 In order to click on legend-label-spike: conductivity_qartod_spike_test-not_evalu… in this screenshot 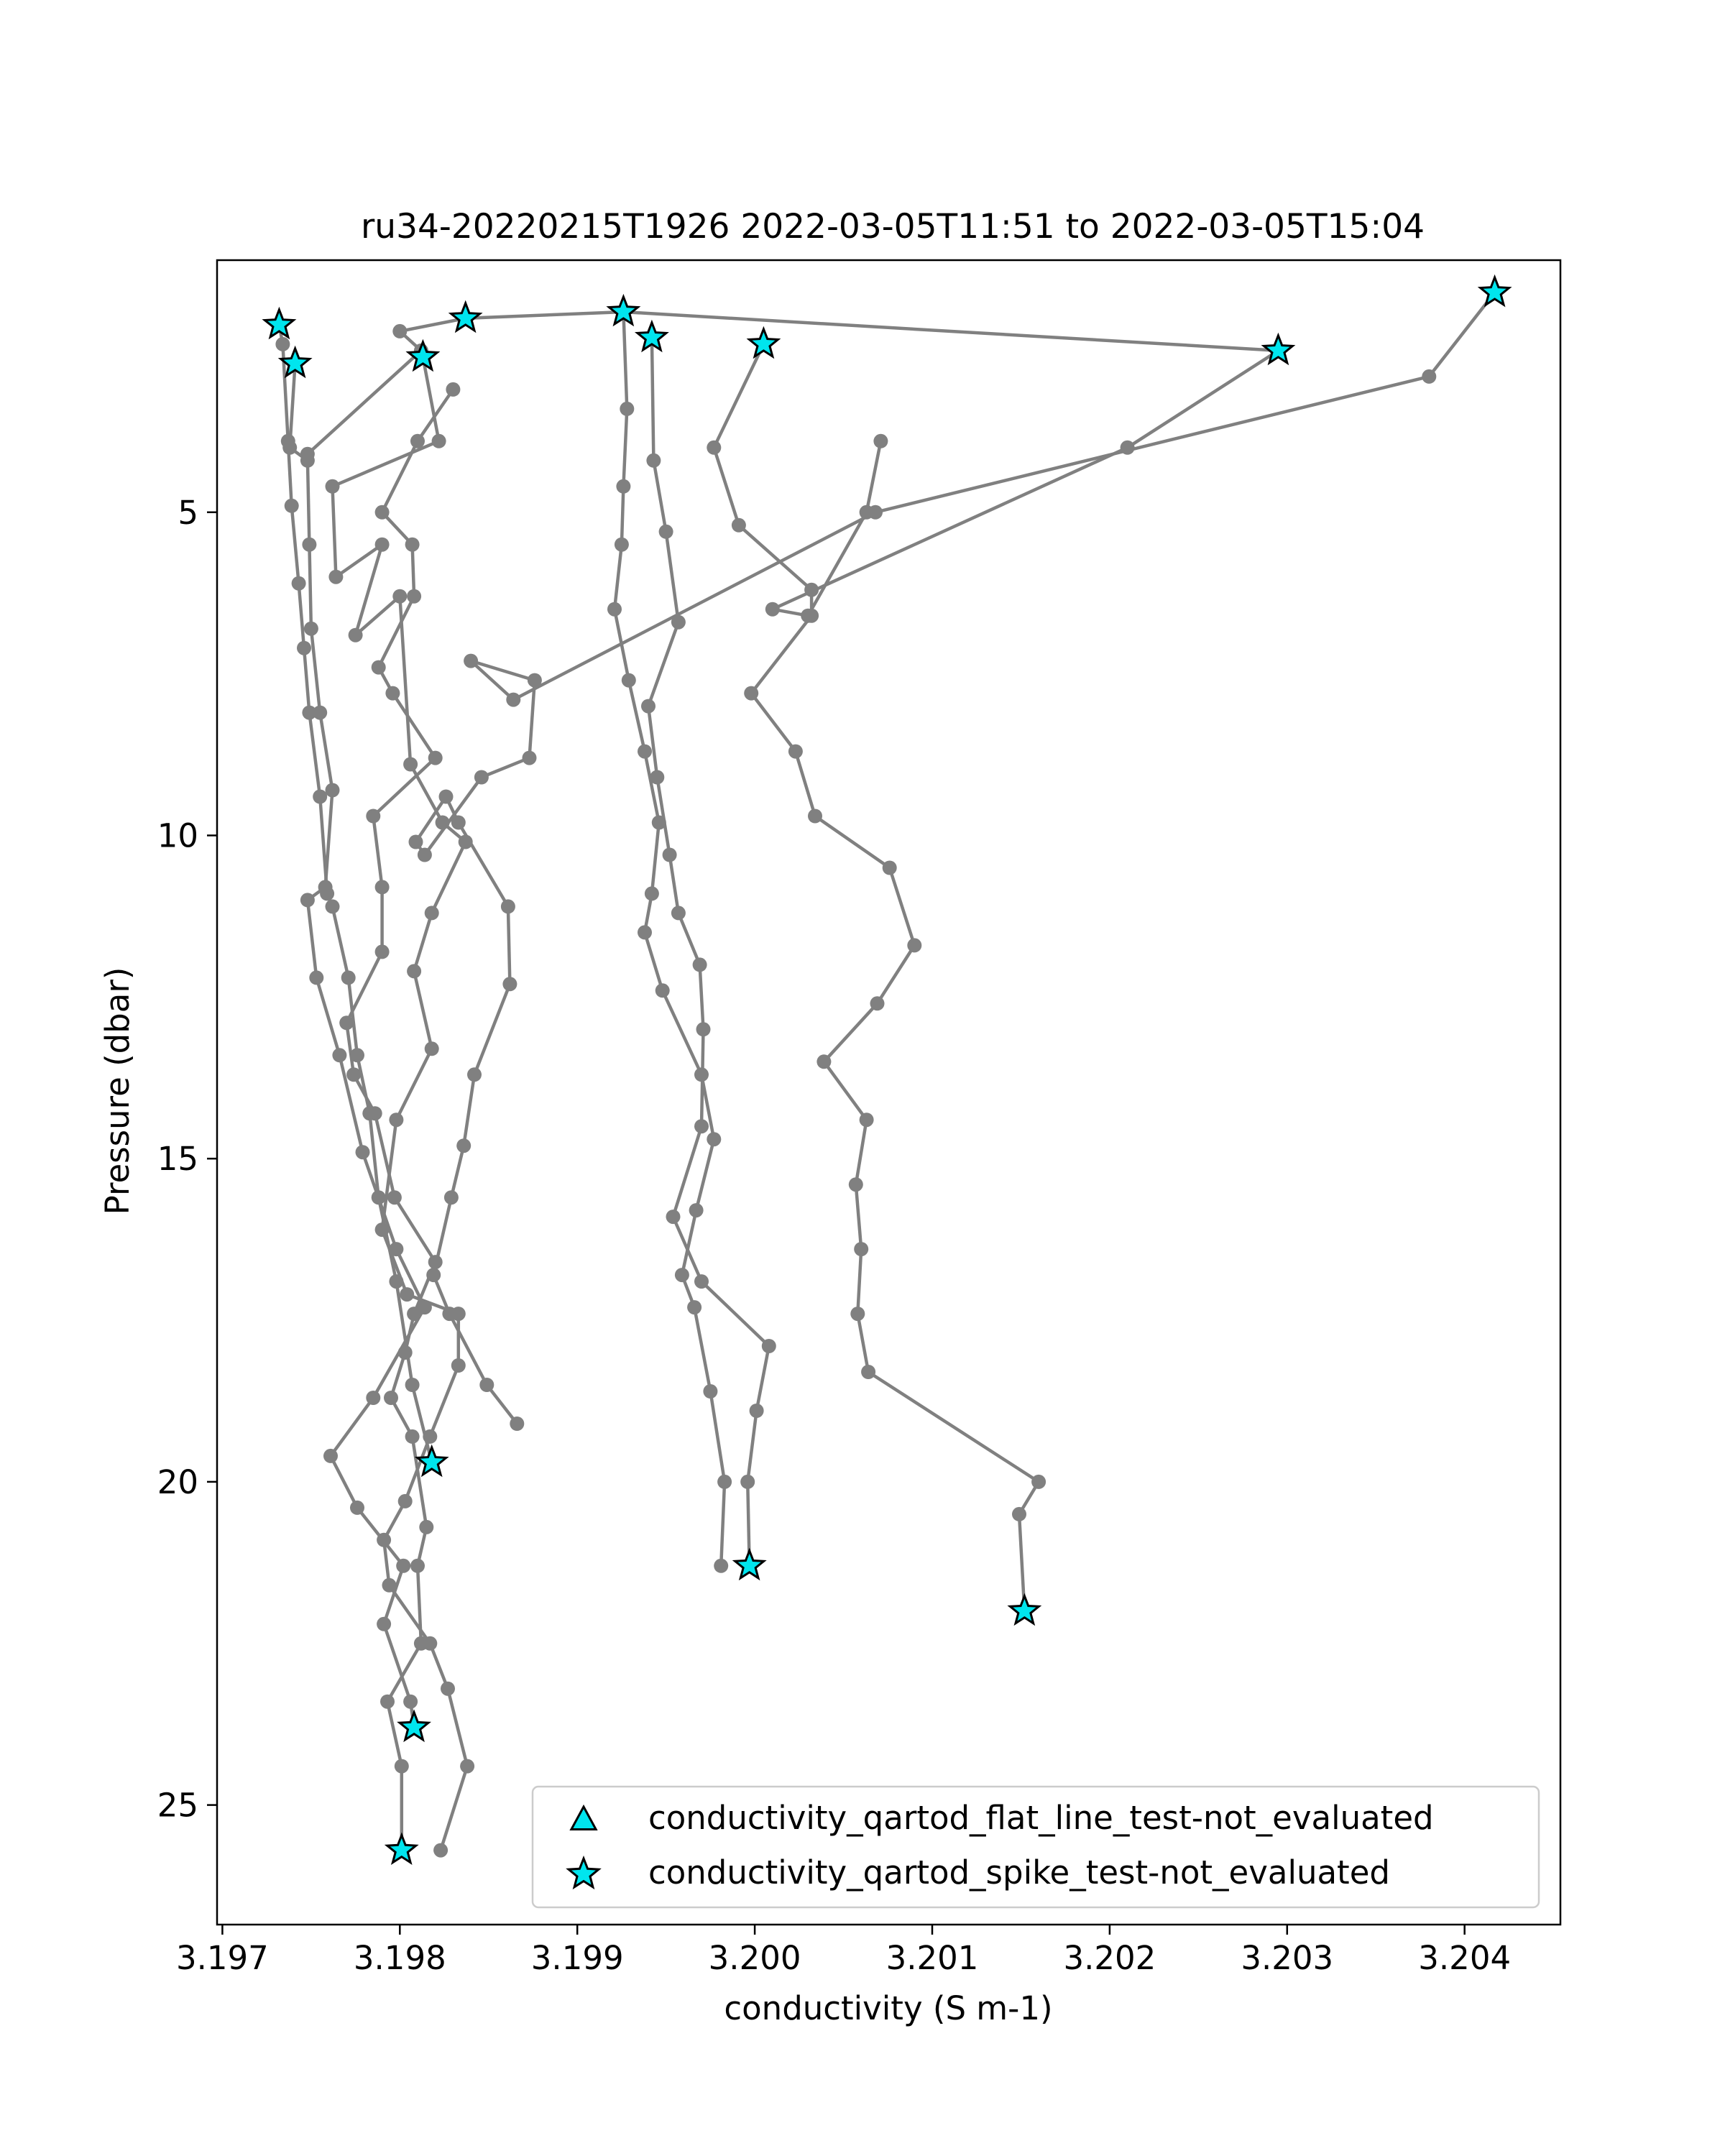, I will do `click(1019, 1872)`.